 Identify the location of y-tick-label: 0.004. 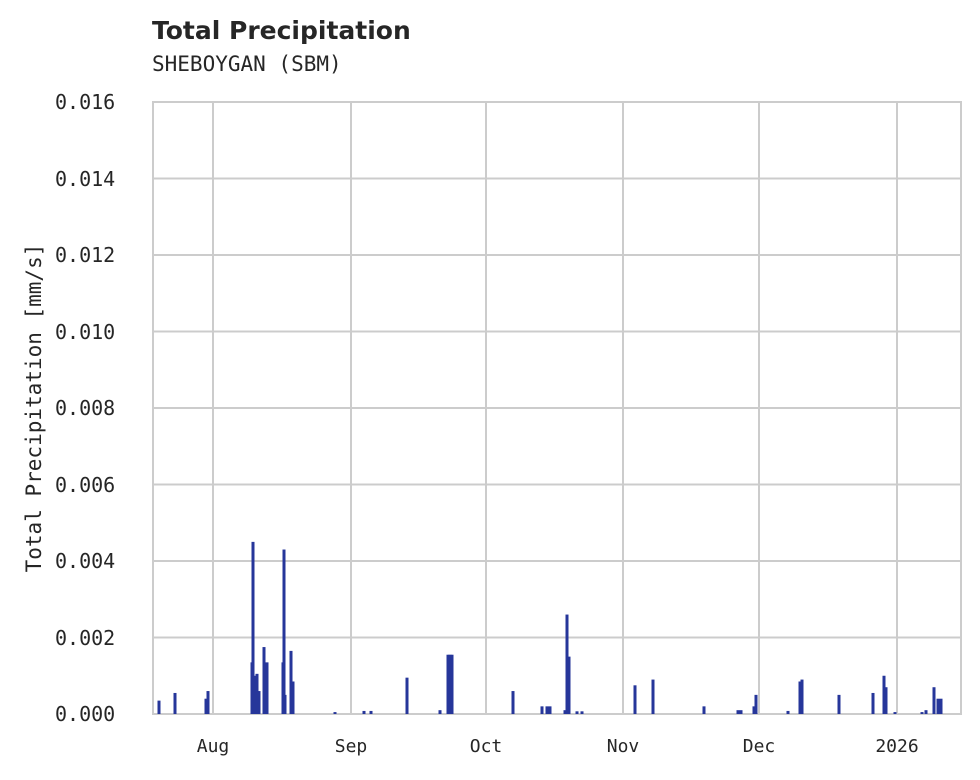
(85, 561).